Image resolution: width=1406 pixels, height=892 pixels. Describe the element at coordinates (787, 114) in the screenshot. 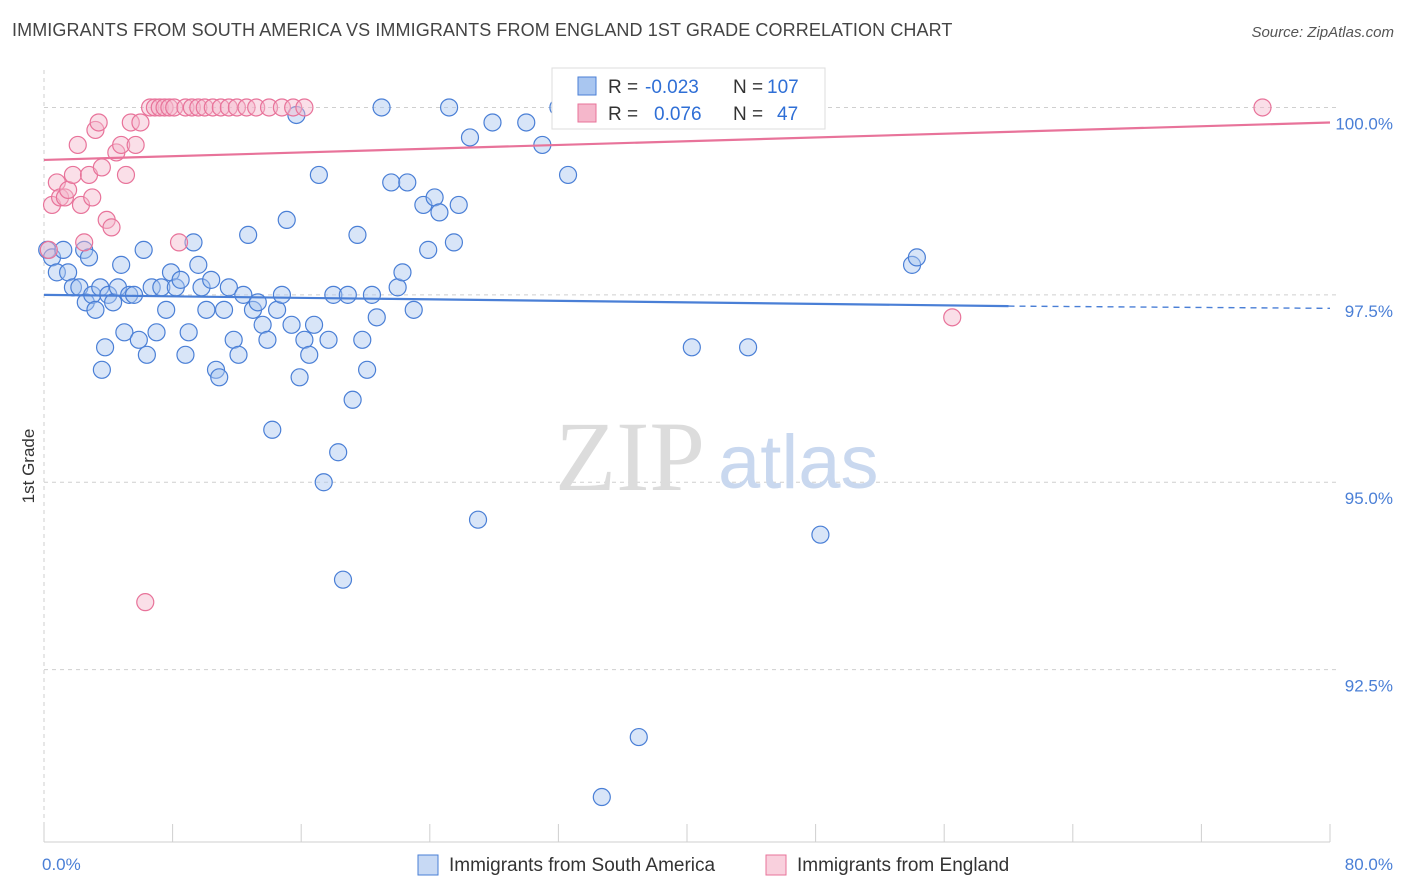

I see `stats-n-value-2: 47` at that location.